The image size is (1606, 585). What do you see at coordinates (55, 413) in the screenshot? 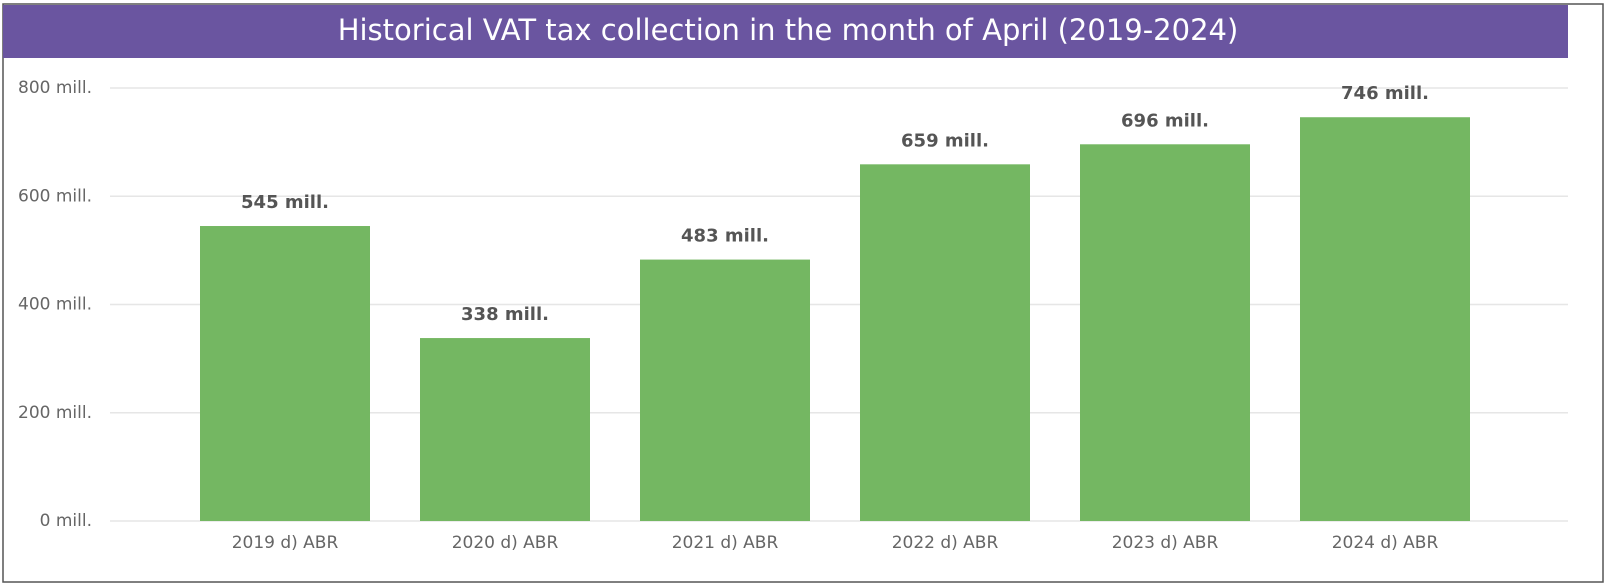
I see `y-tick-label: 200 mill.` at bounding box center [55, 413].